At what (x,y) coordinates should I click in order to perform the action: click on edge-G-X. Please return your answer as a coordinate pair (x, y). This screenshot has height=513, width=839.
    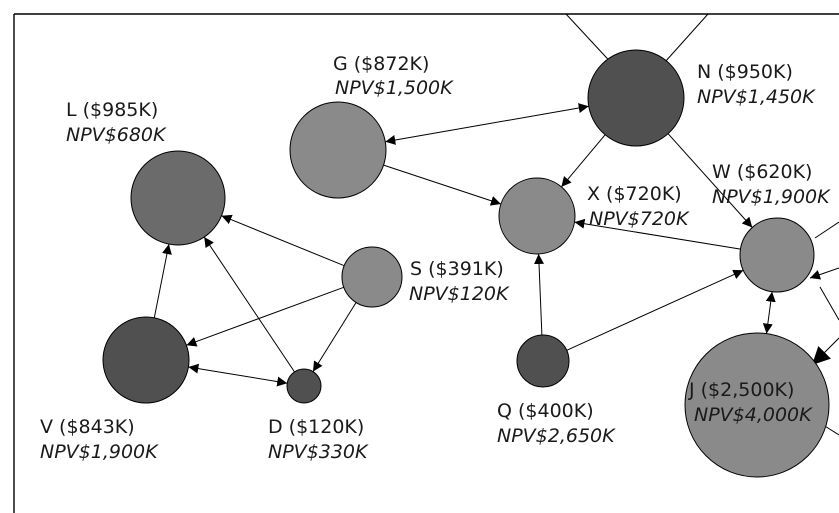
    Looking at the image, I should click on (442, 184).